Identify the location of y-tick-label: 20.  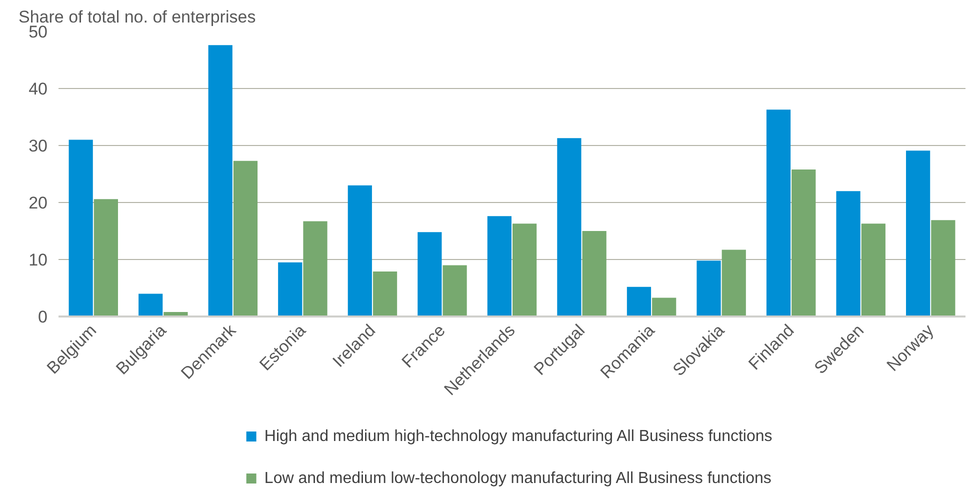
(38, 203).